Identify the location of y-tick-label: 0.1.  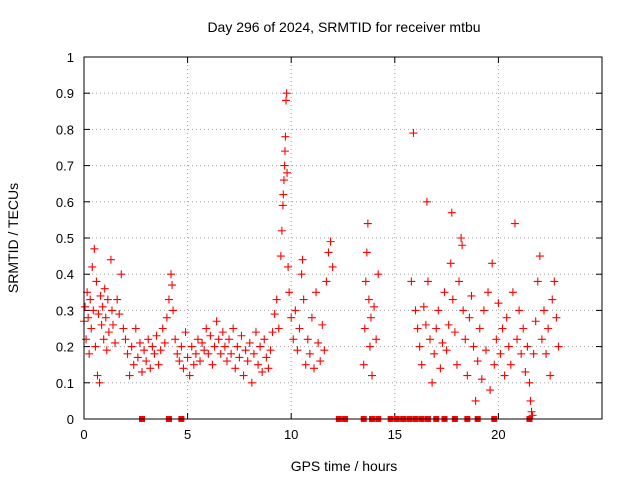
(65, 383).